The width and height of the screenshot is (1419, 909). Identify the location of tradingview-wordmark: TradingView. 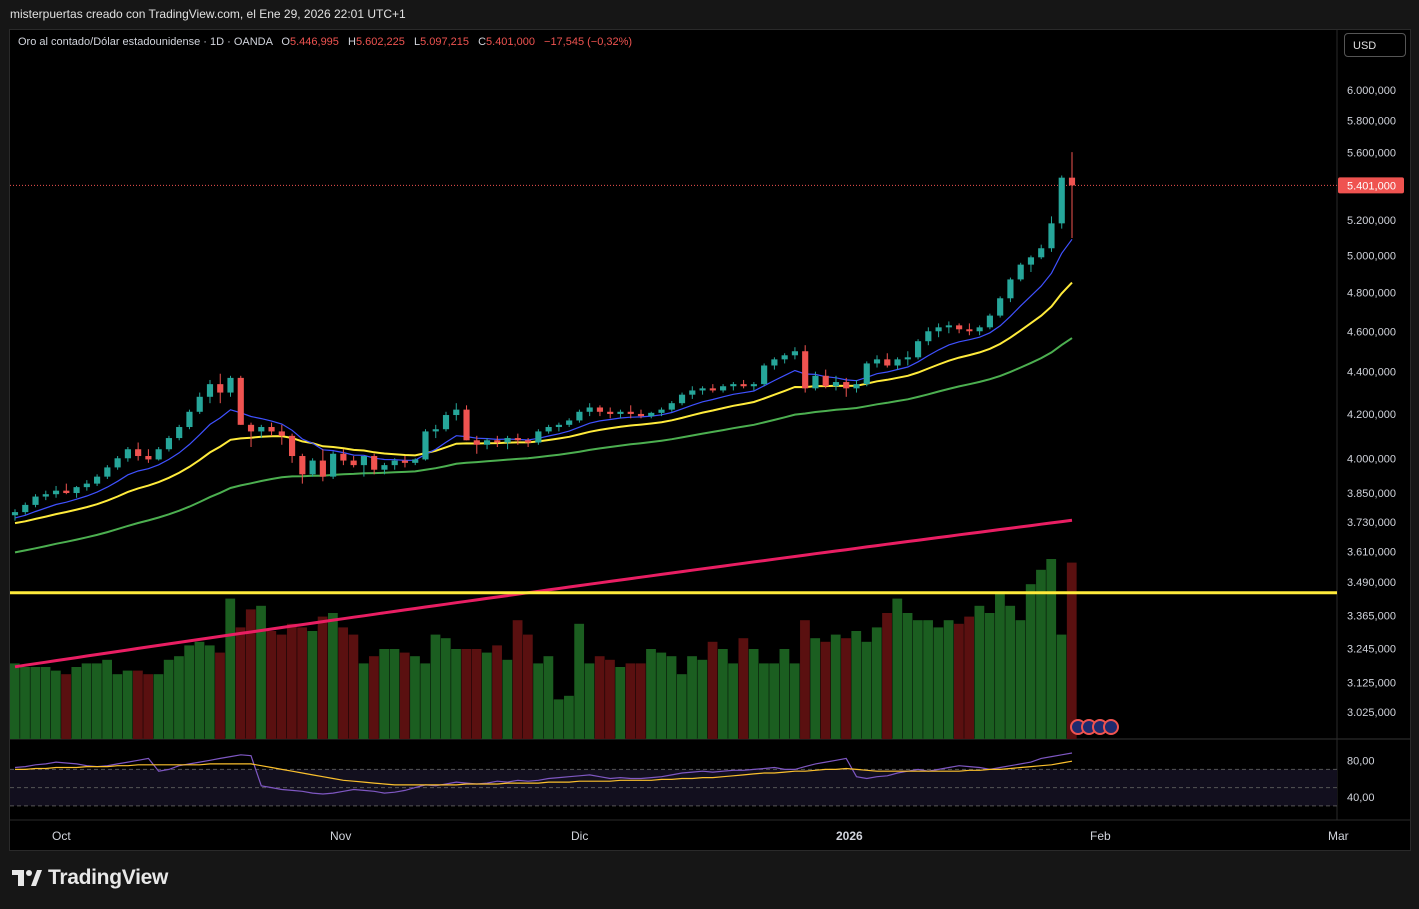
(108, 877).